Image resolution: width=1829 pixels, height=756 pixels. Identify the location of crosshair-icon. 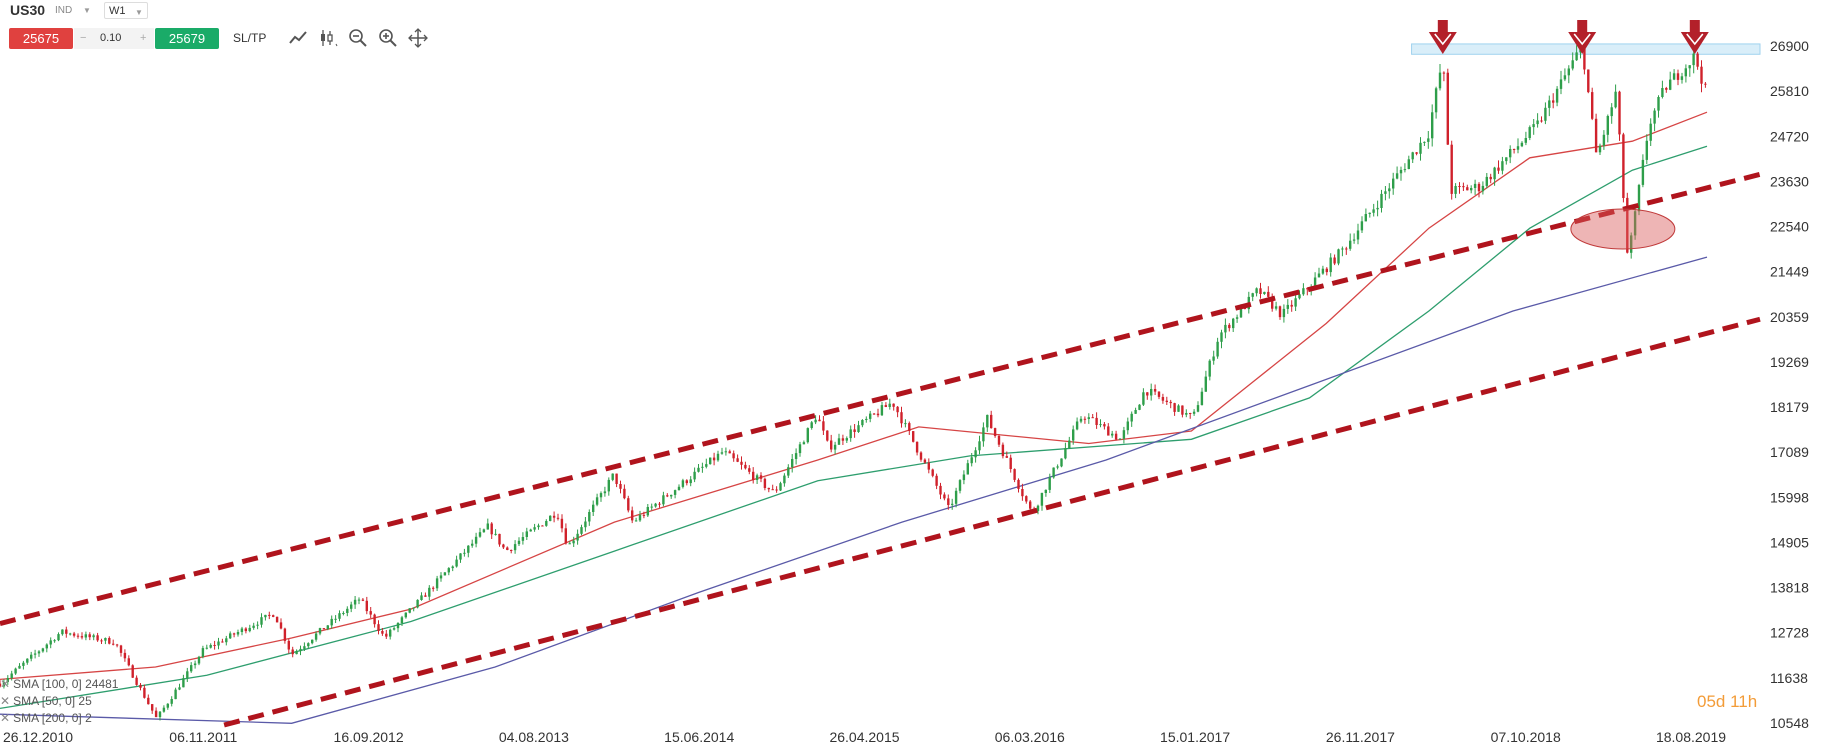
(418, 38).